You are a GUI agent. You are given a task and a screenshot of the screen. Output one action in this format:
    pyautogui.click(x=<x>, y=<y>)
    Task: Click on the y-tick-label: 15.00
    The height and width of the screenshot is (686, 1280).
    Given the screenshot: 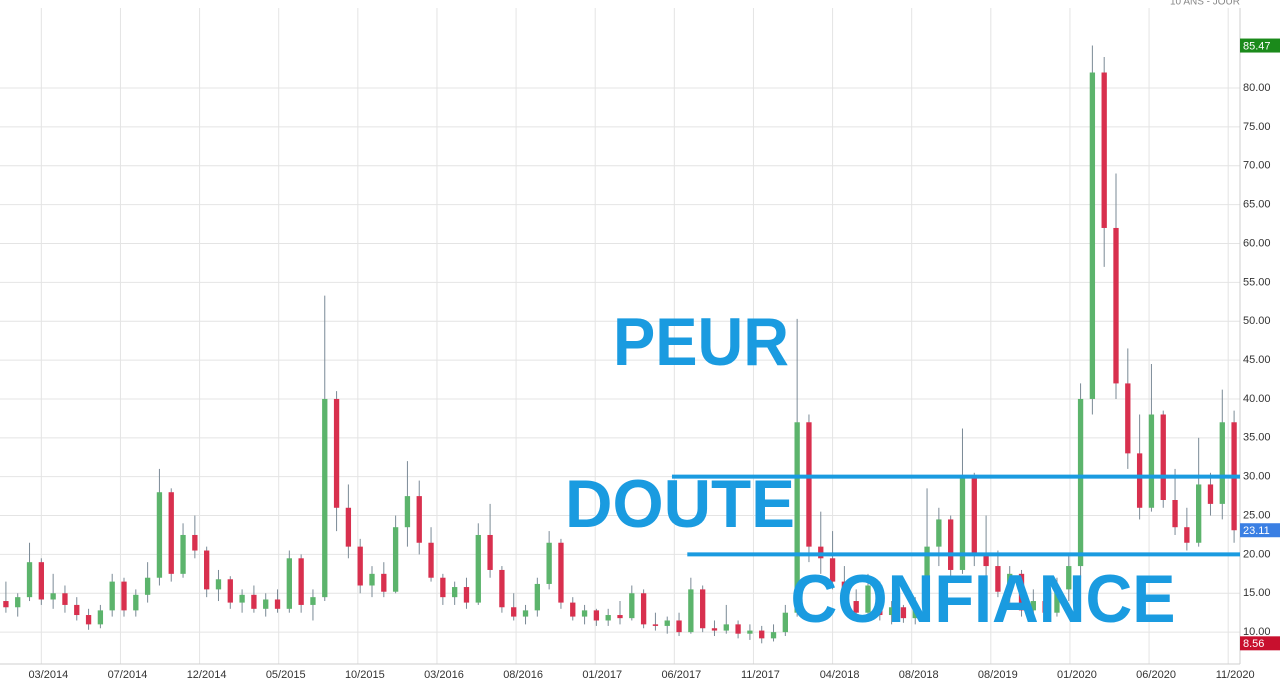 What is the action you would take?
    pyautogui.click(x=1257, y=593)
    